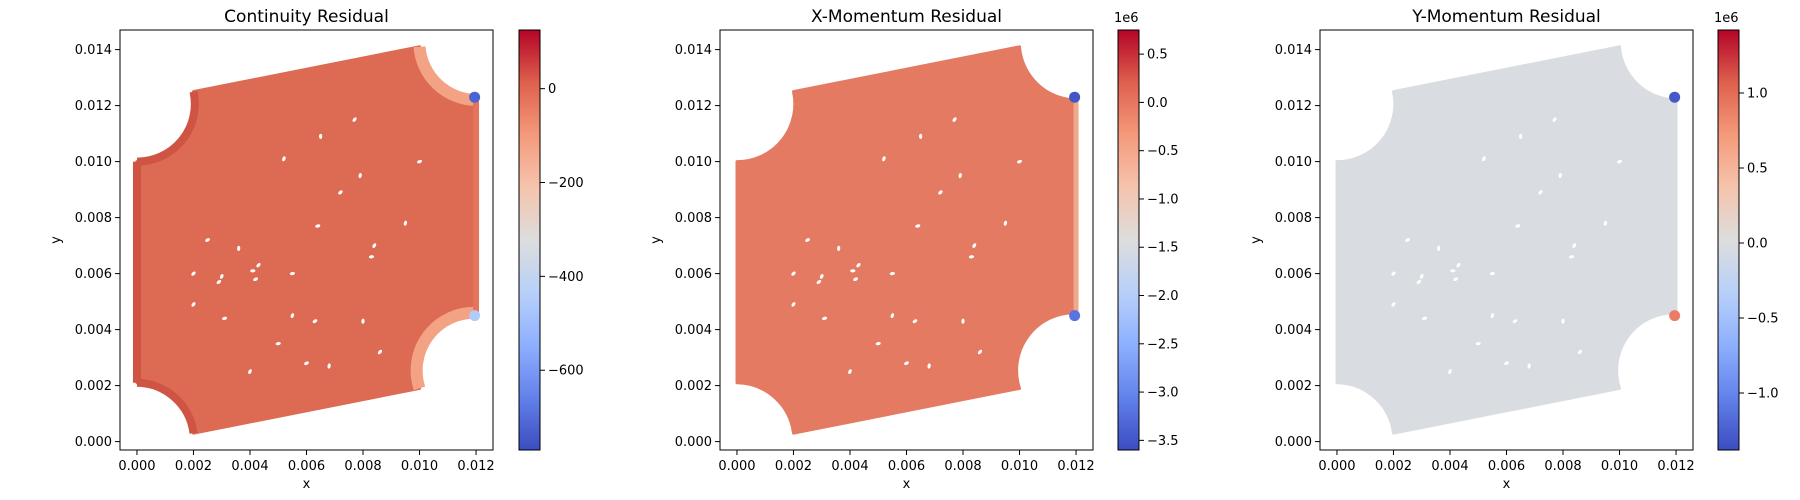 The width and height of the screenshot is (1800, 500). I want to click on colorbar-gradient, so click(1728, 240).